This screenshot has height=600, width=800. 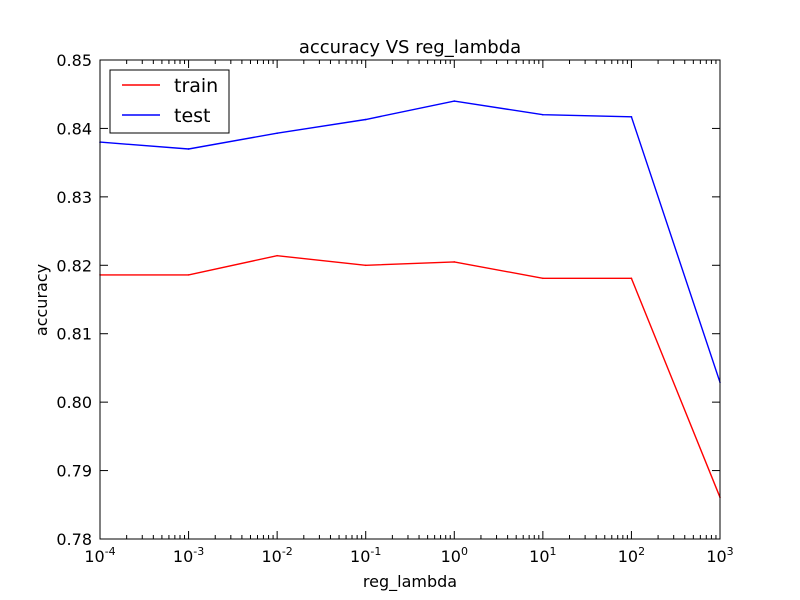 I want to click on legend: train test, so click(x=169, y=101).